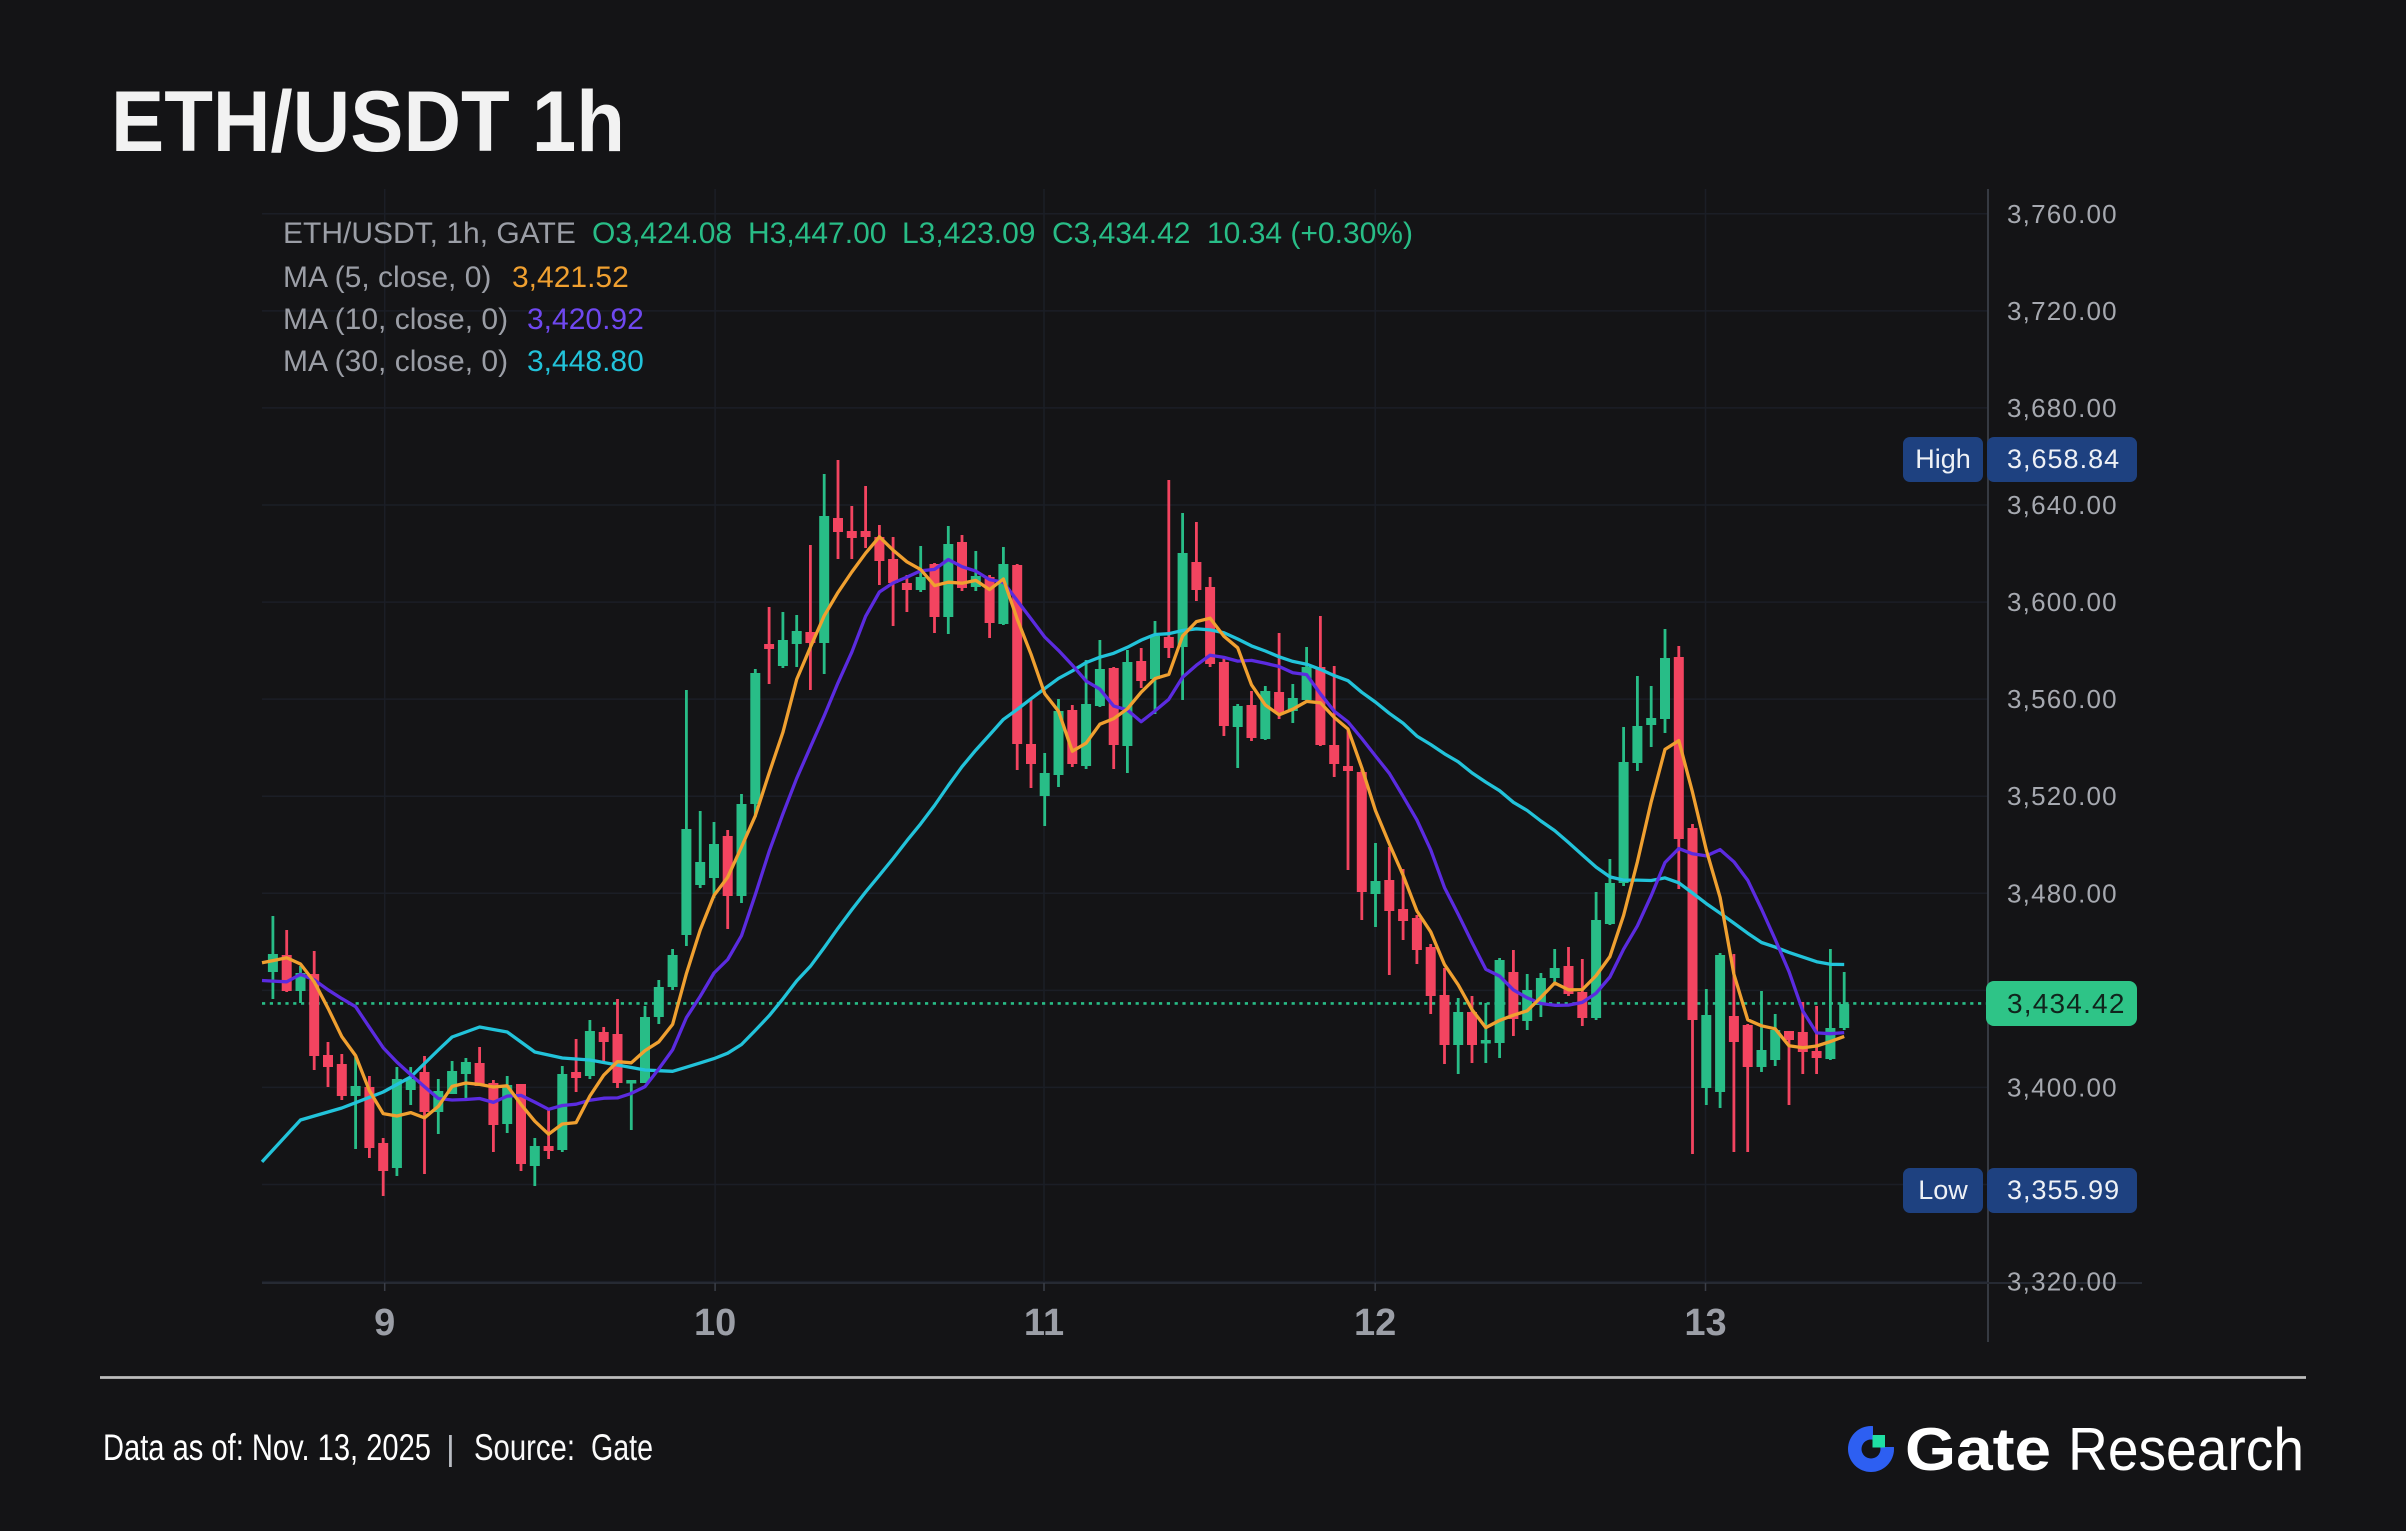  What do you see at coordinates (2062, 311) in the screenshot?
I see `svg-text: 3,720.00` at bounding box center [2062, 311].